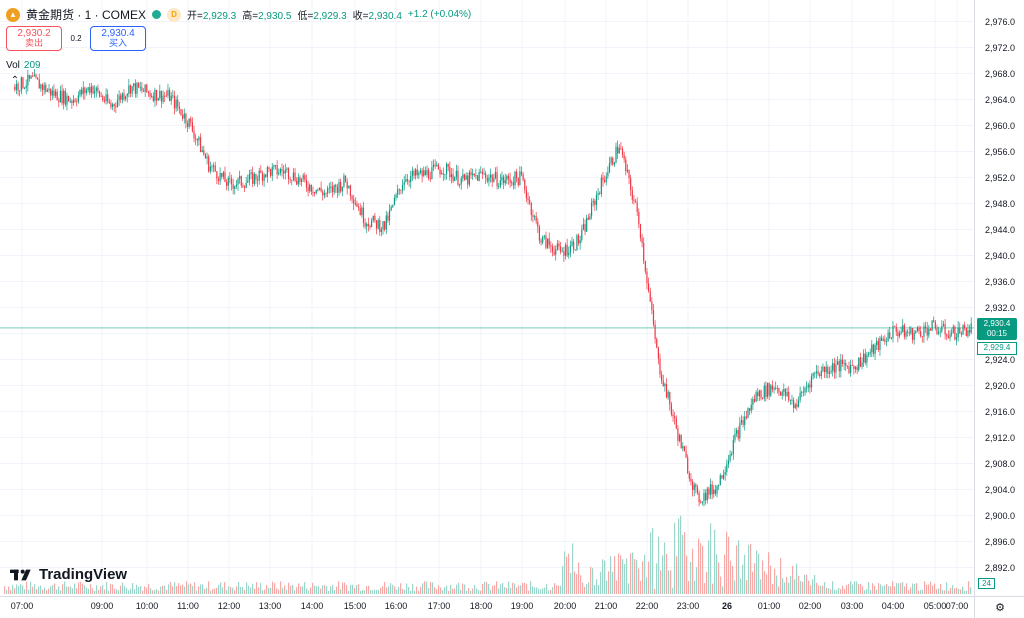  Describe the element at coordinates (174, 14) in the screenshot. I see `delayed-data-badge: D` at that location.